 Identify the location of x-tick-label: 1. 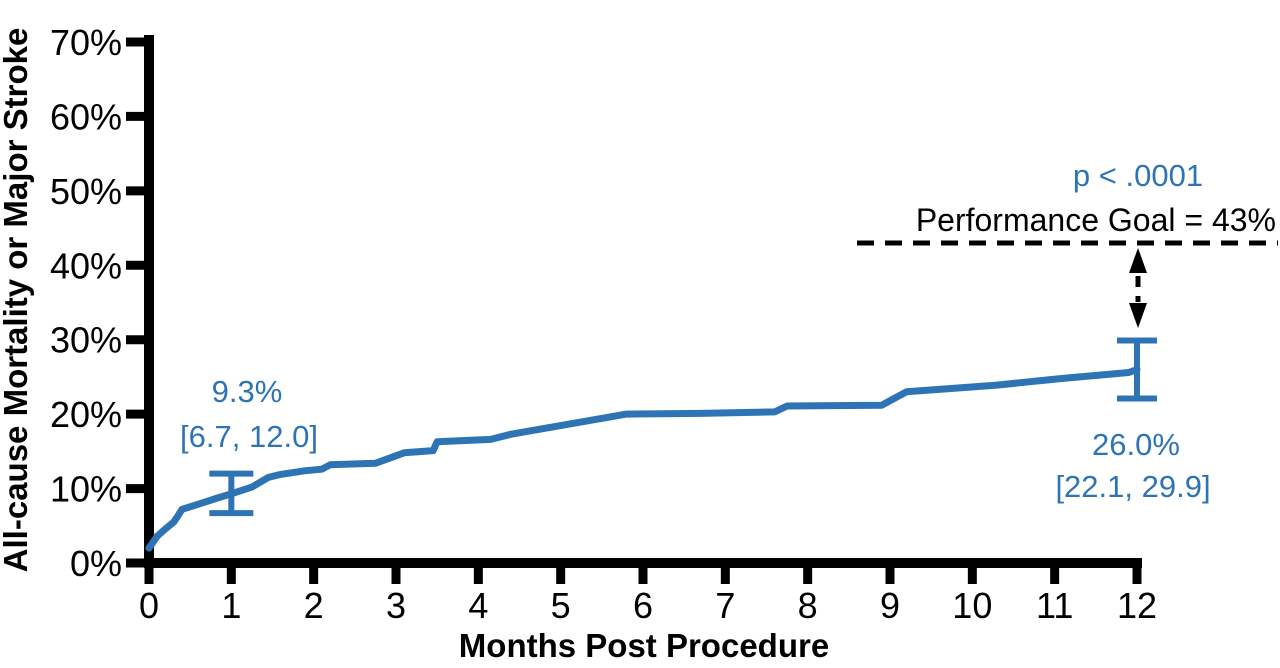
(231, 605).